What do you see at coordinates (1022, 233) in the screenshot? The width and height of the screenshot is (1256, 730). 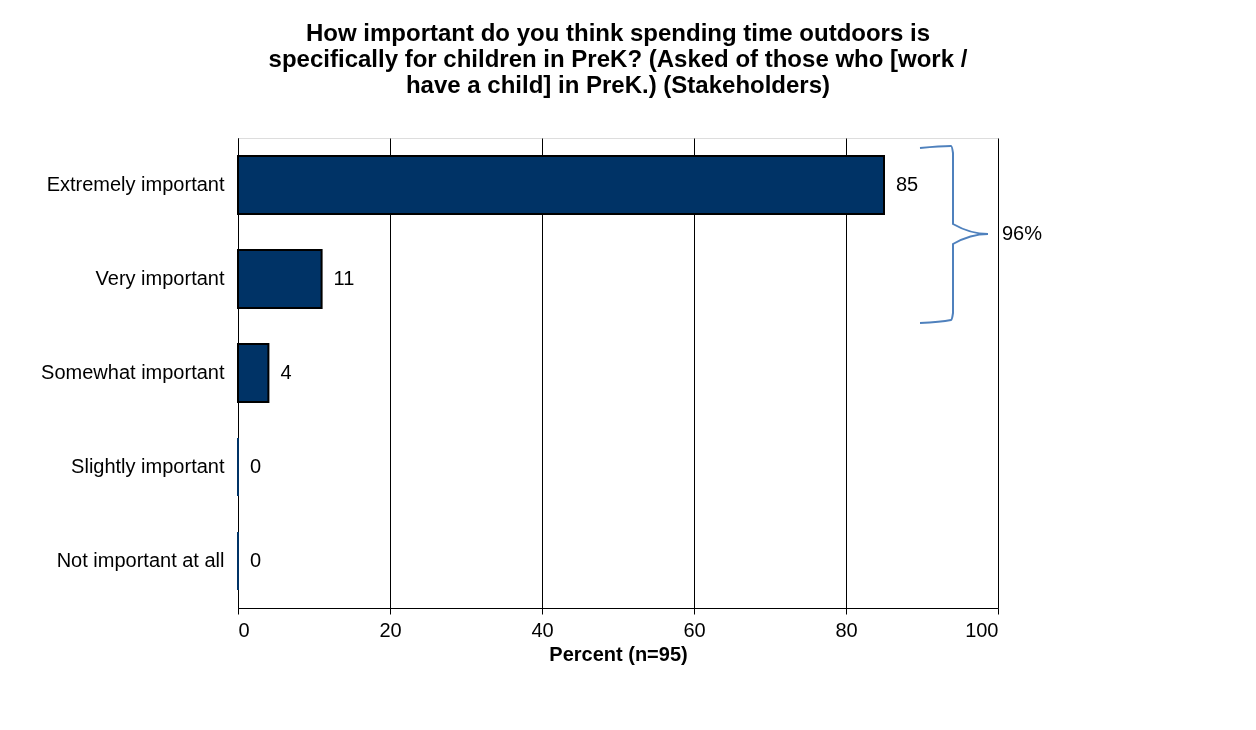 I see `text: 96%` at bounding box center [1022, 233].